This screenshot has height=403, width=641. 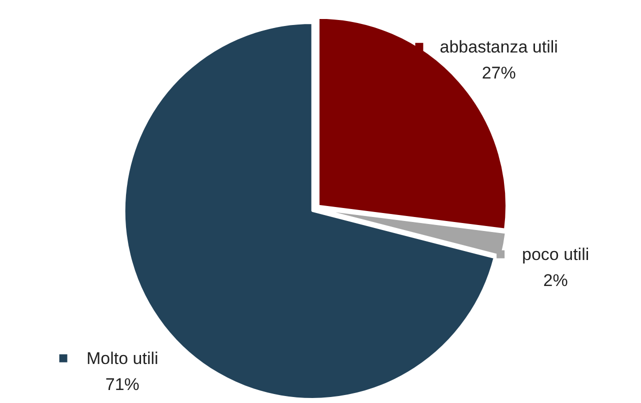 I want to click on data-label: 71%, so click(x=122, y=384).